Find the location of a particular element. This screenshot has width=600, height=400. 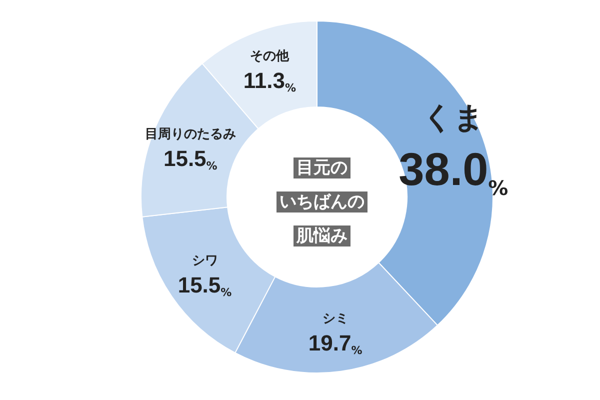

text: 目元のいちばんの肌悩み is located at coordinates (322, 202).